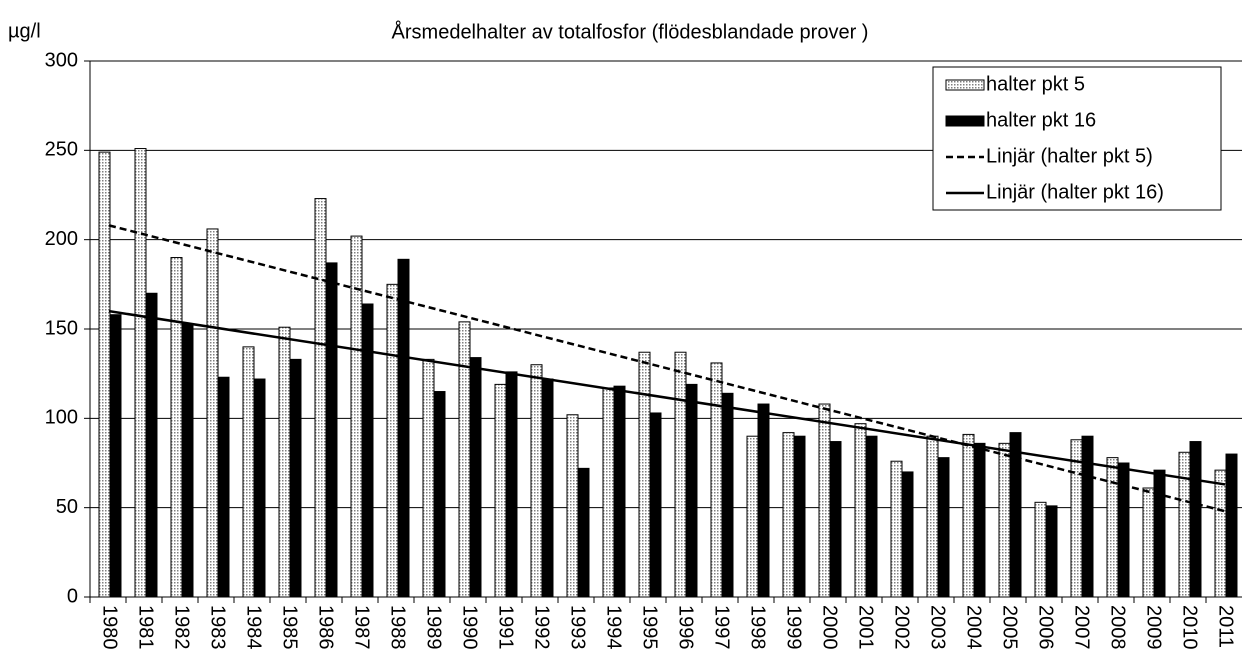 The image size is (1242, 666). What do you see at coordinates (1077, 138) in the screenshot?
I see `legend-box` at bounding box center [1077, 138].